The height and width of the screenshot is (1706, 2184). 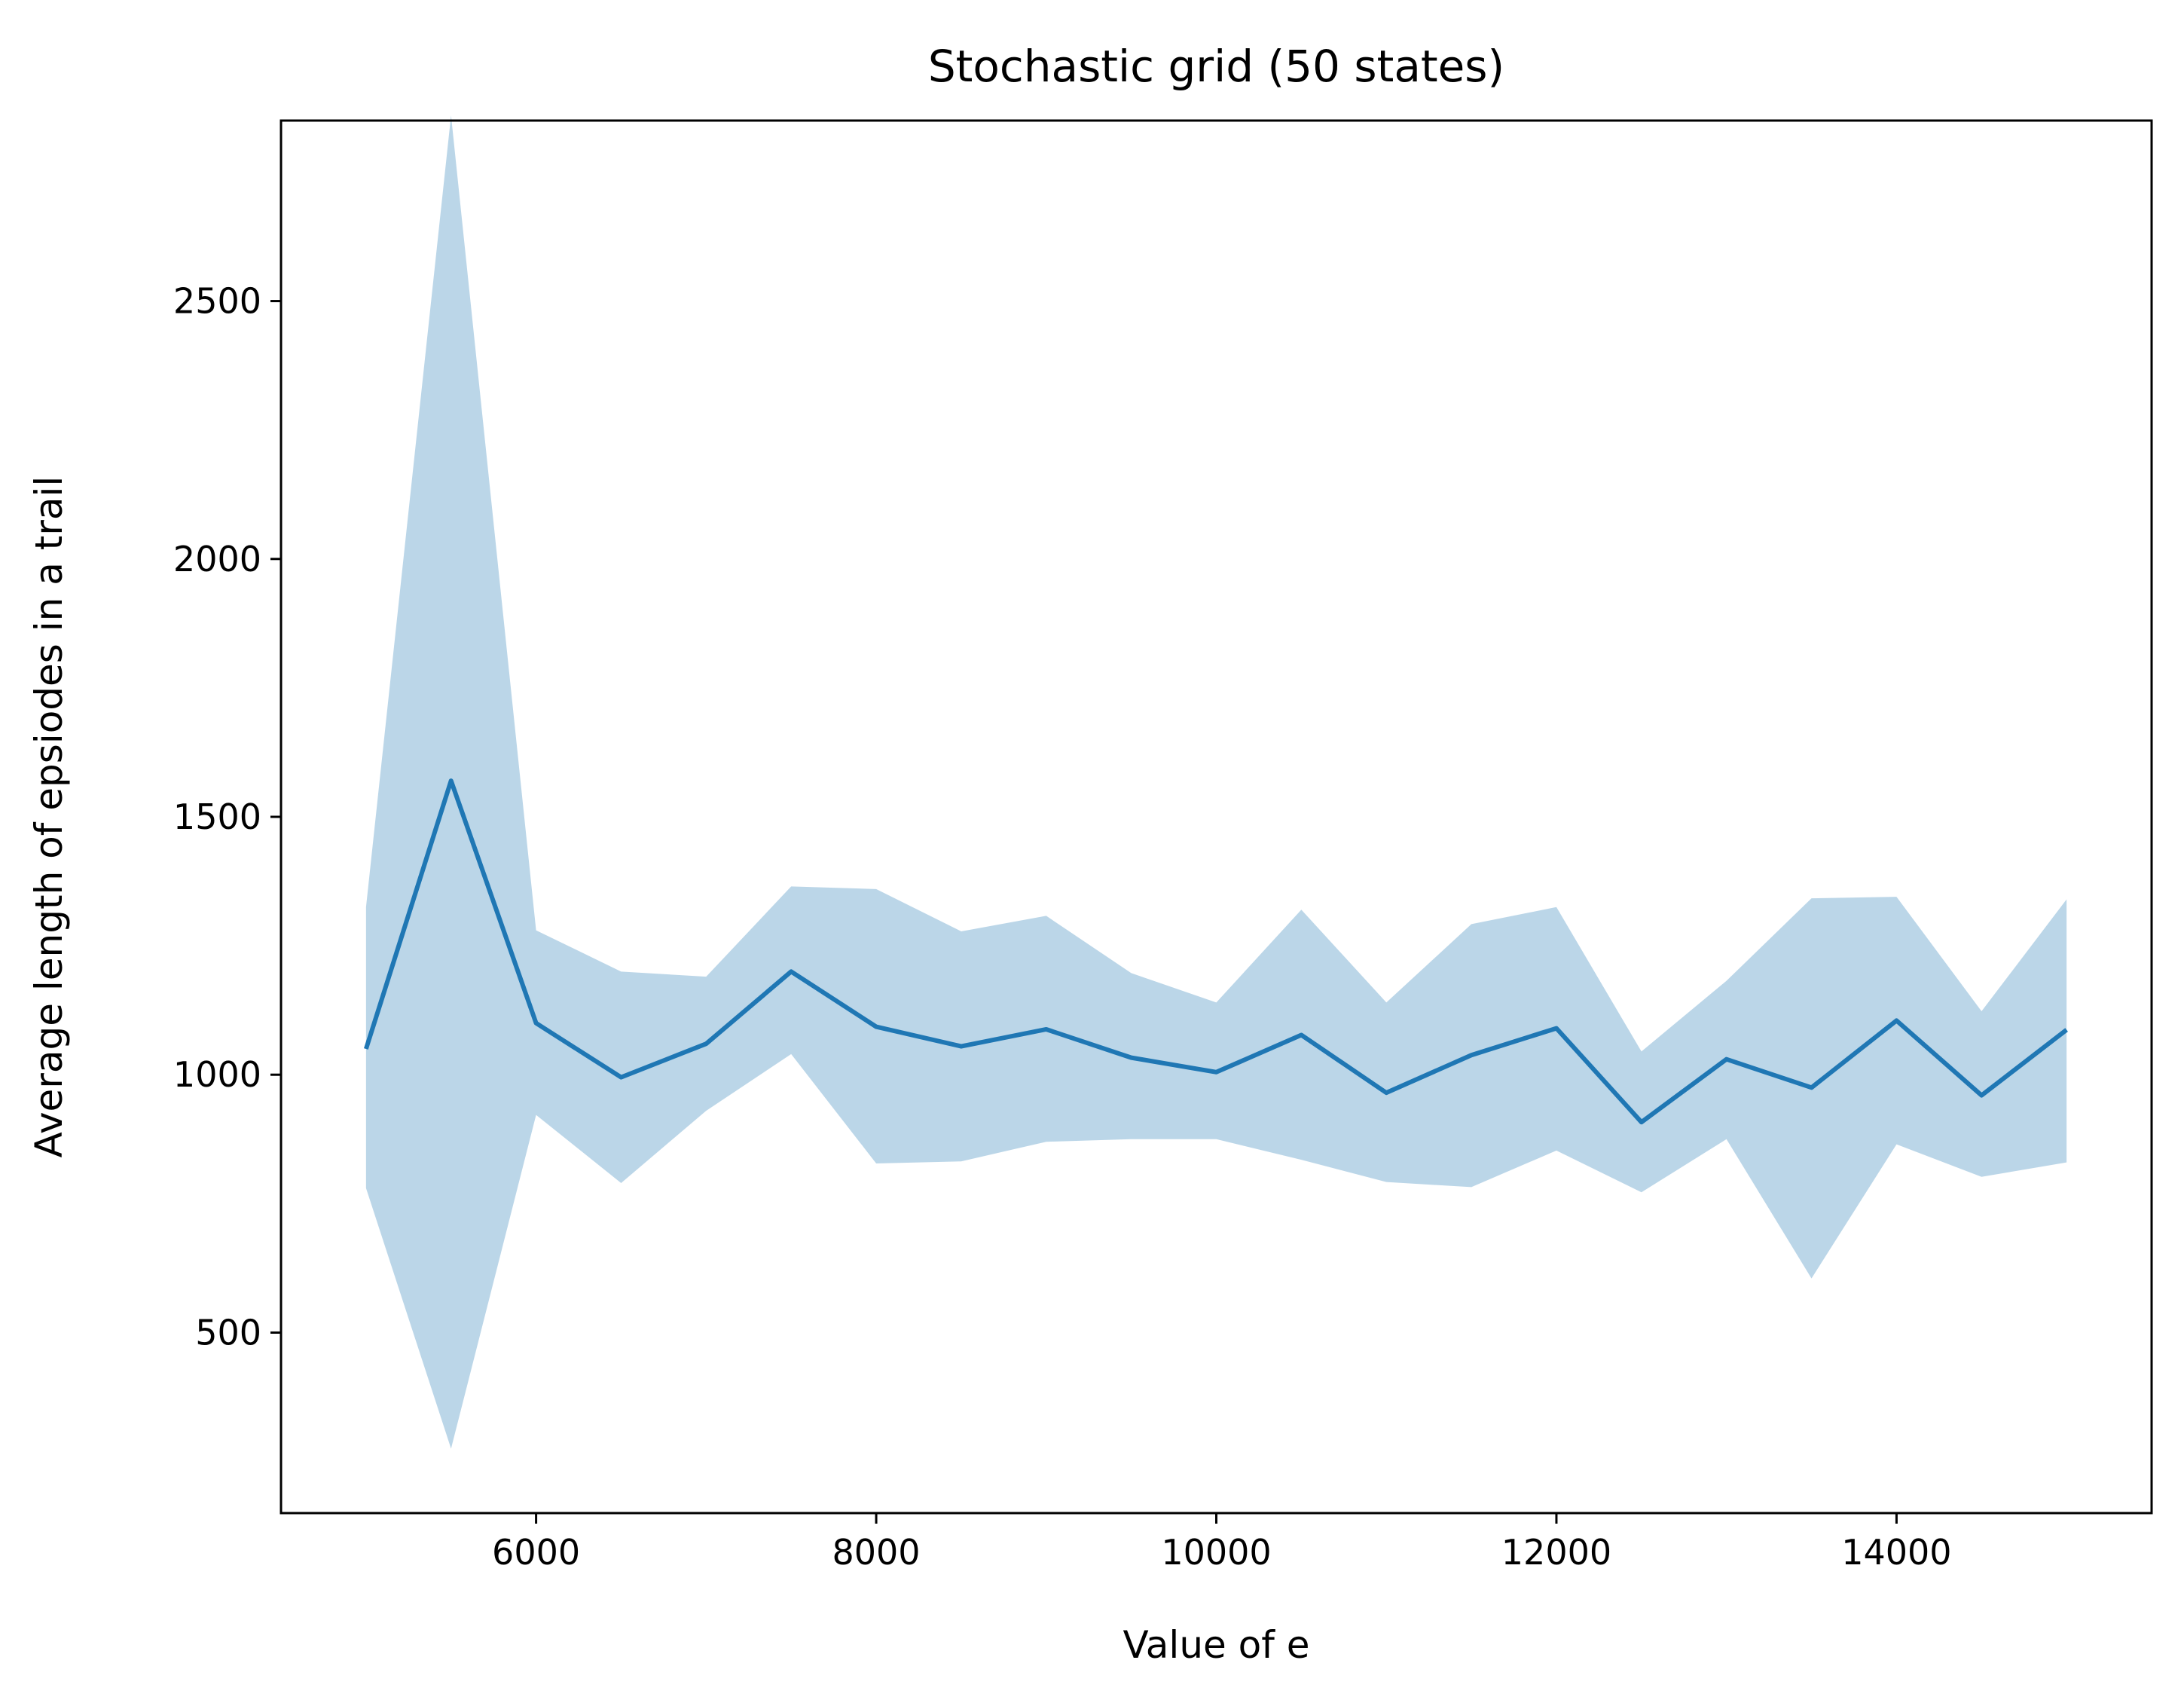 What do you see at coordinates (1216, 66) in the screenshot?
I see `chart-title: Stochastic grid (50 states)` at bounding box center [1216, 66].